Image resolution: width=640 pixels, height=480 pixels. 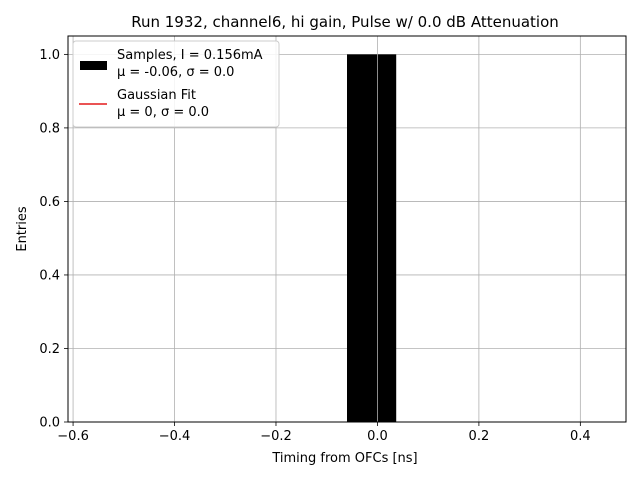 I want to click on histogram-bar, so click(x=372, y=238).